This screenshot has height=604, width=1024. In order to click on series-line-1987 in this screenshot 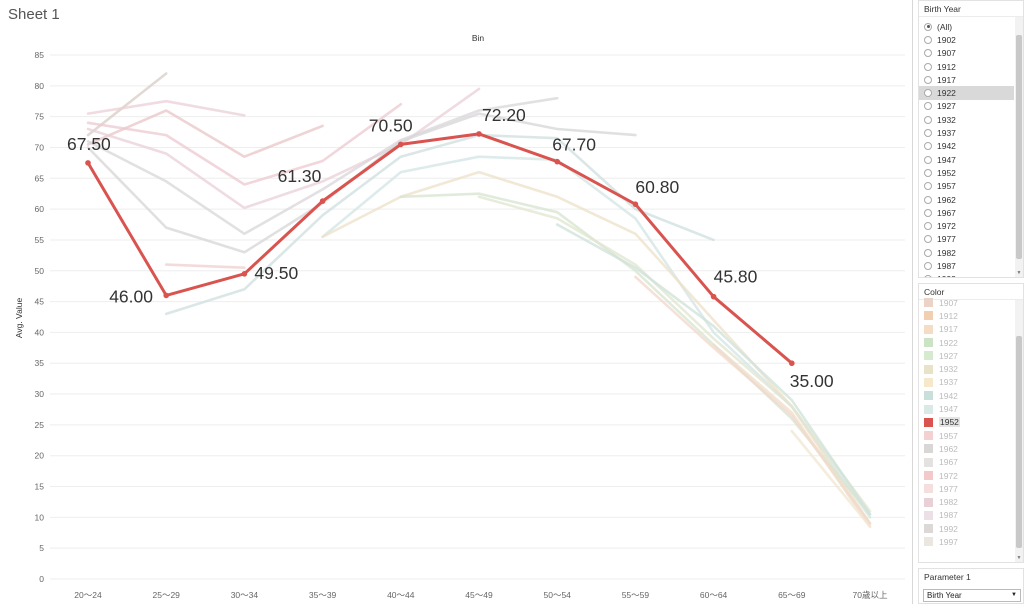, I will do `click(792, 435)`.